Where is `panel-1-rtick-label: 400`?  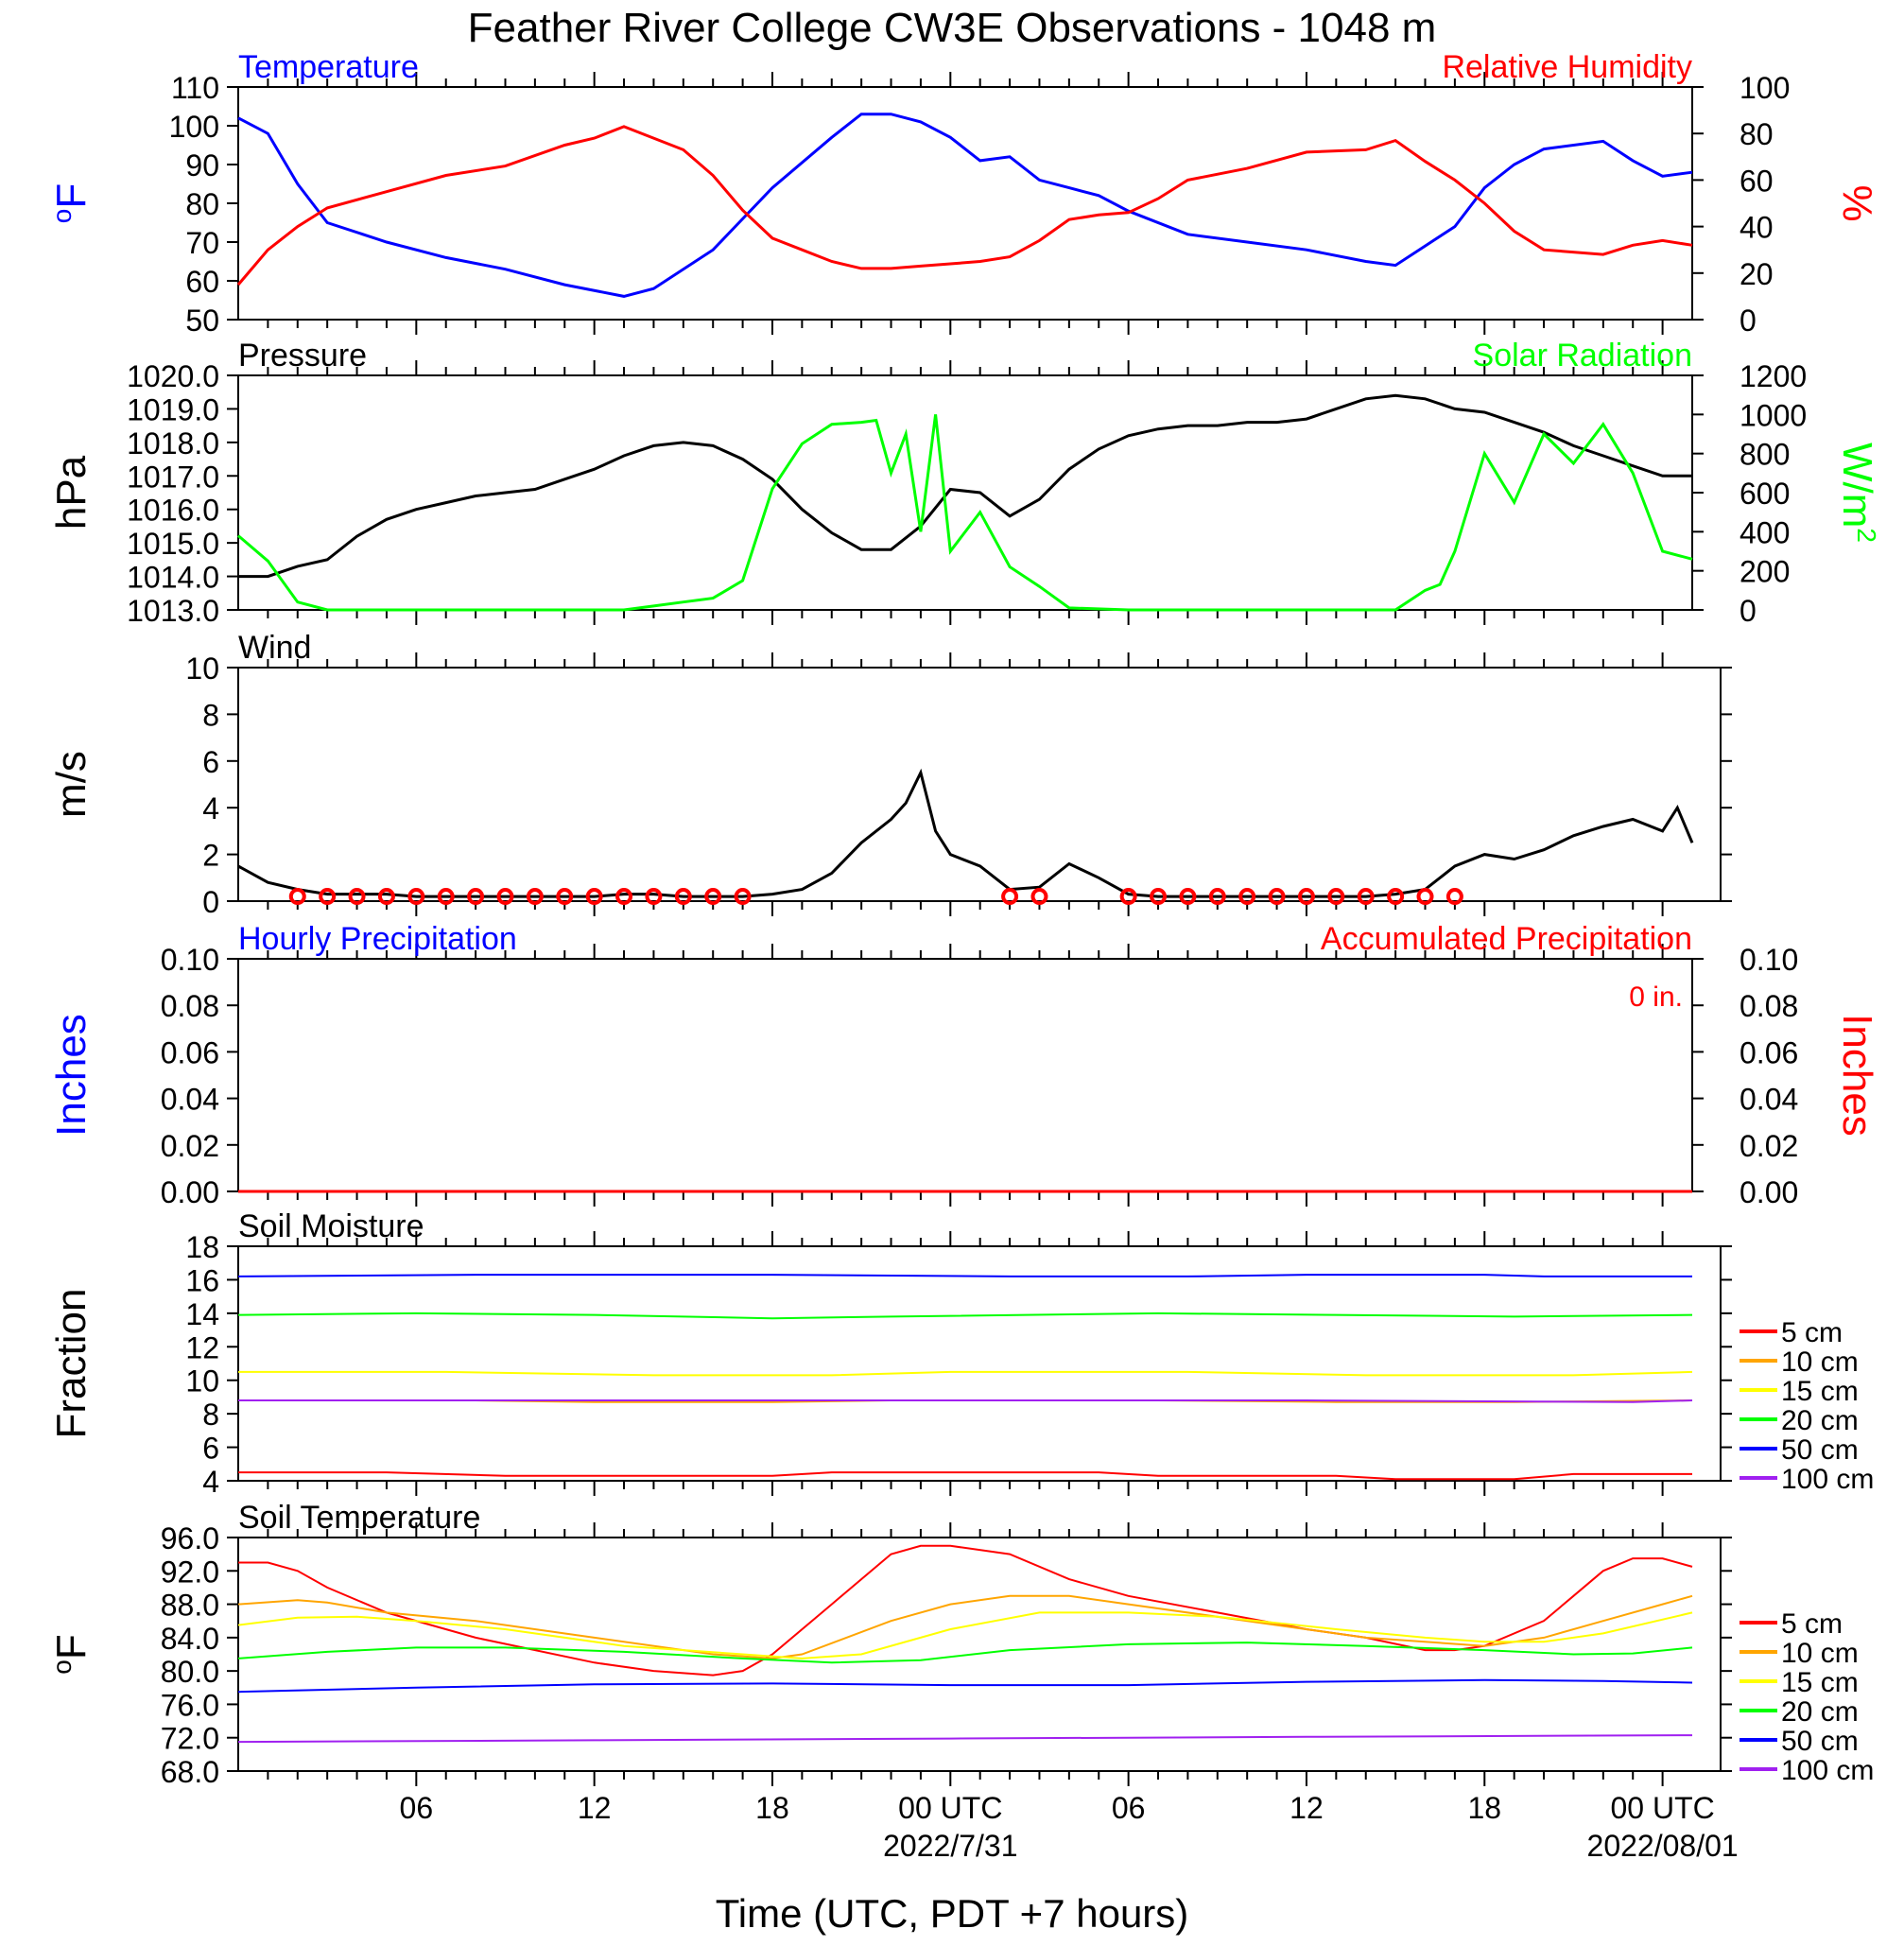
panel-1-rtick-label: 400 is located at coordinates (1765, 532).